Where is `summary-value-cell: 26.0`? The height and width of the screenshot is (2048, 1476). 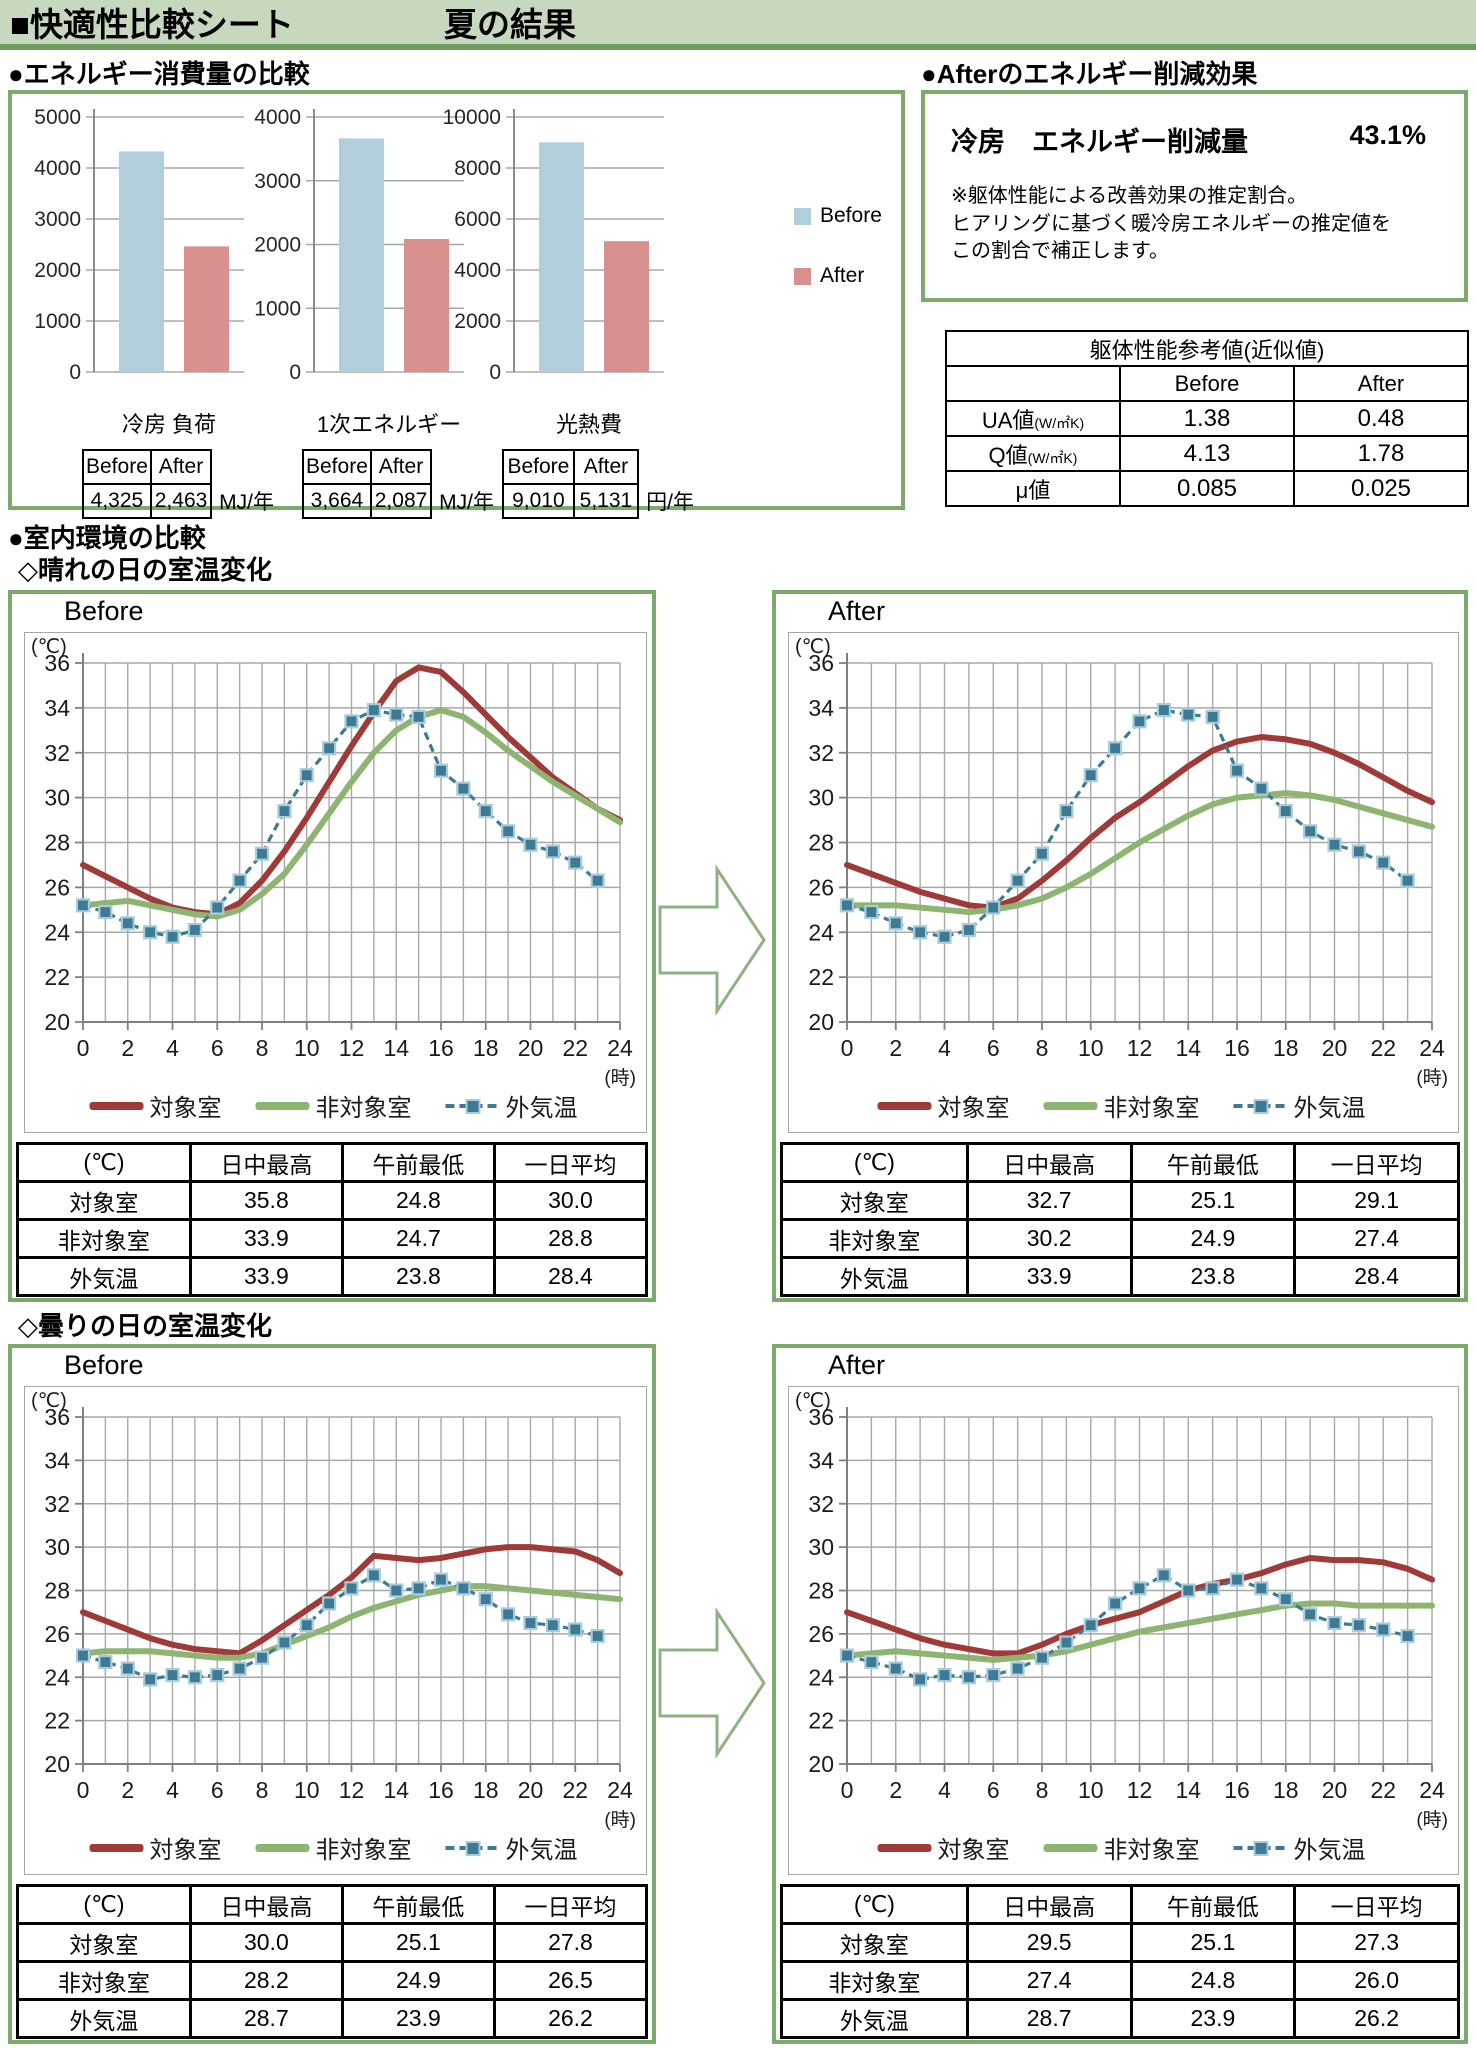
summary-value-cell: 26.0 is located at coordinates (1376, 1980).